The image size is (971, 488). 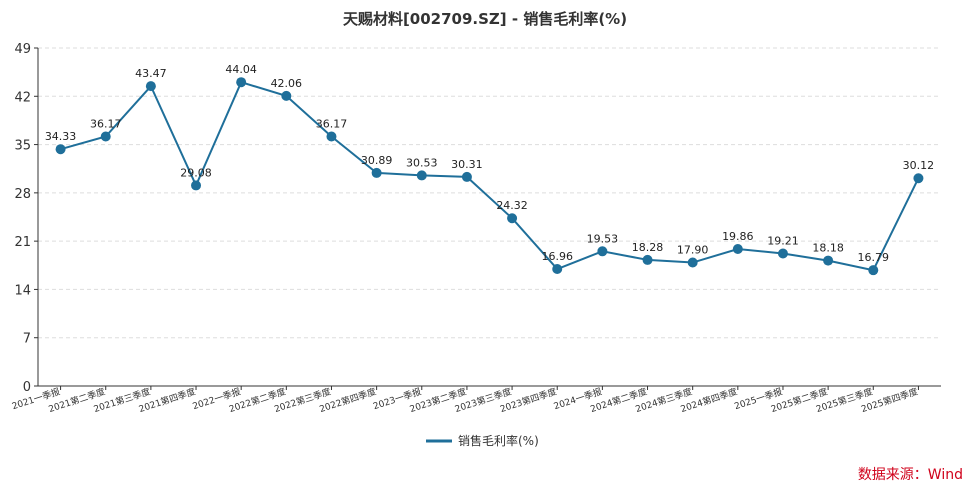 What do you see at coordinates (151, 73) in the screenshot?
I see `data-label: 43.47` at bounding box center [151, 73].